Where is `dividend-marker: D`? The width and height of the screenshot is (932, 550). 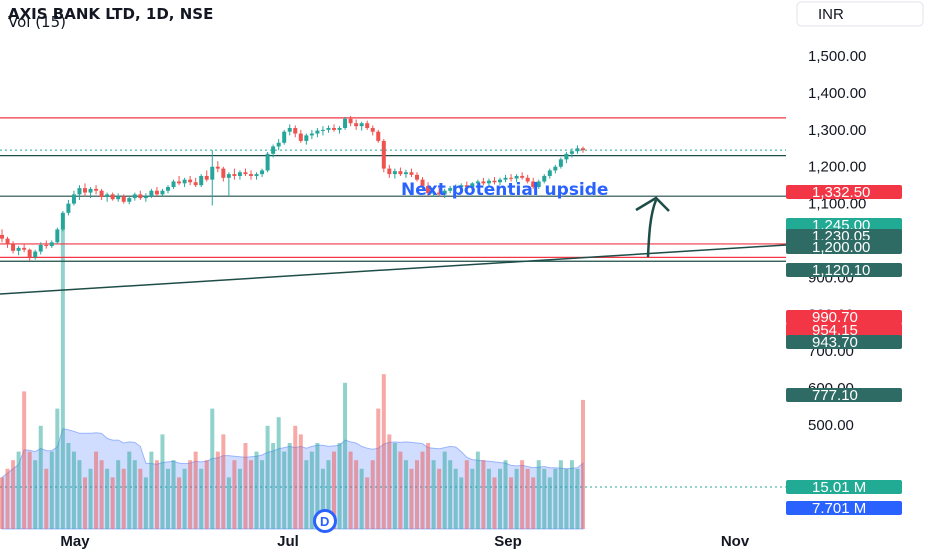 dividend-marker: D is located at coordinates (325, 521).